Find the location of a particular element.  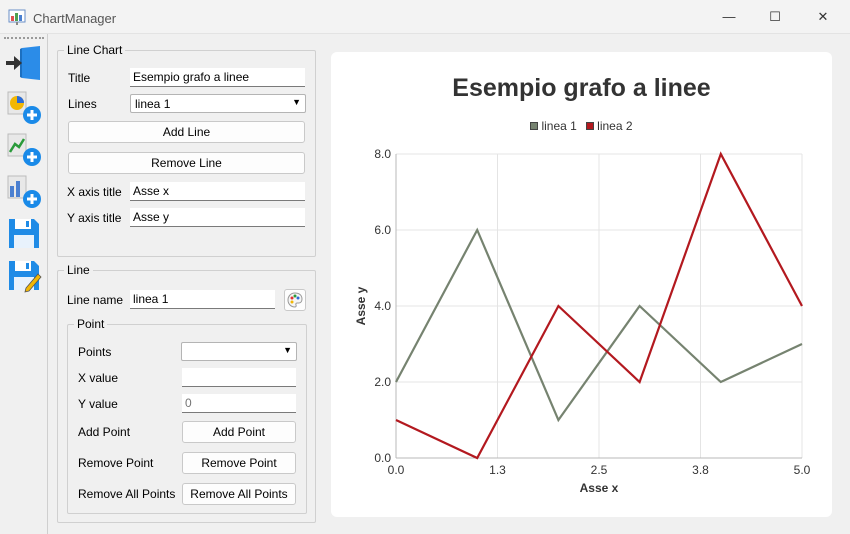

y-value-label: Y value is located at coordinates (98, 404).